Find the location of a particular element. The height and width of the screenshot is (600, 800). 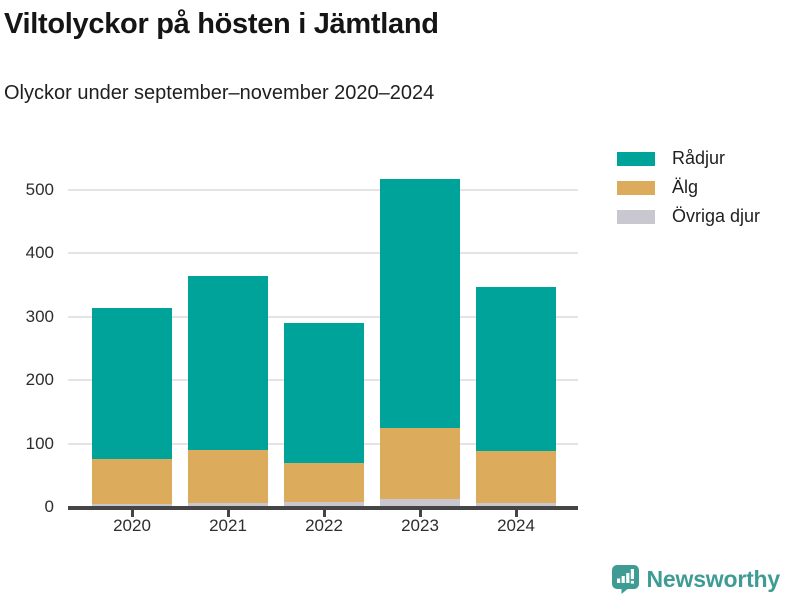

x-tick-2022 is located at coordinates (324, 513).